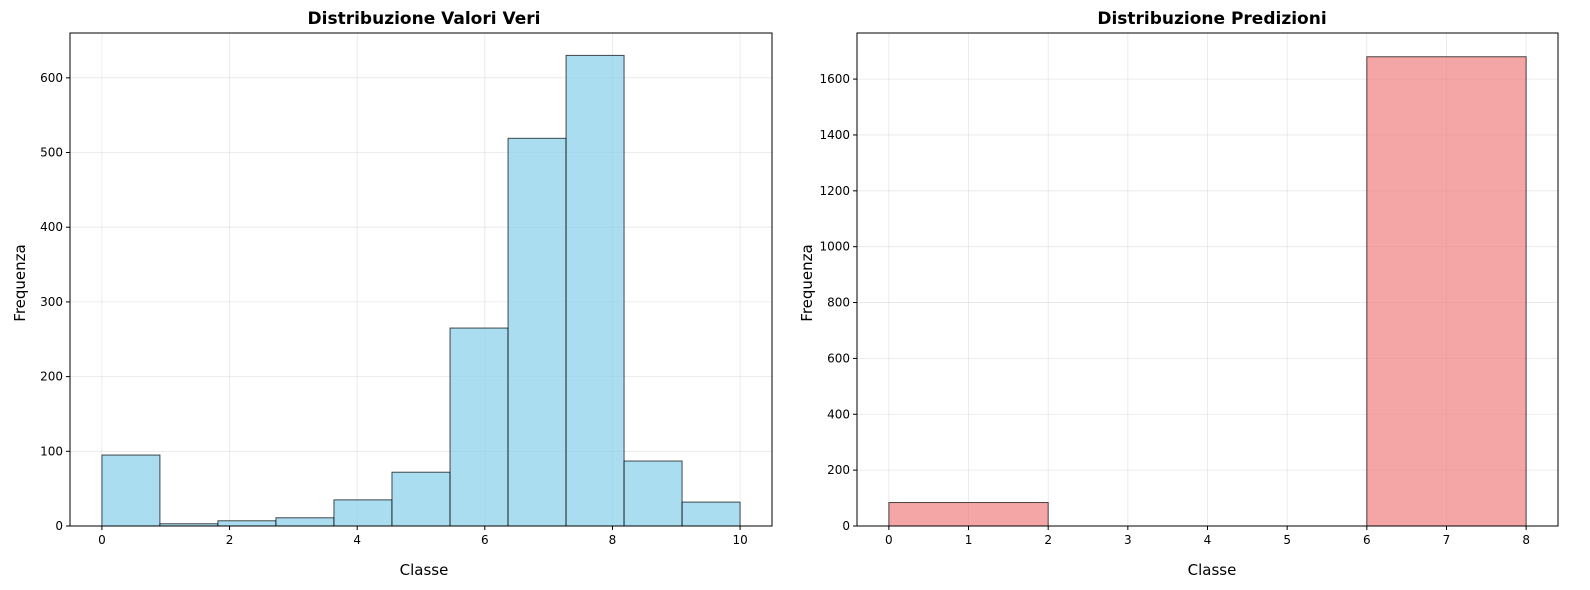  What do you see at coordinates (423, 536) in the screenshot?
I see `x-axis-ticks: 0 2 4 6 8 10` at bounding box center [423, 536].